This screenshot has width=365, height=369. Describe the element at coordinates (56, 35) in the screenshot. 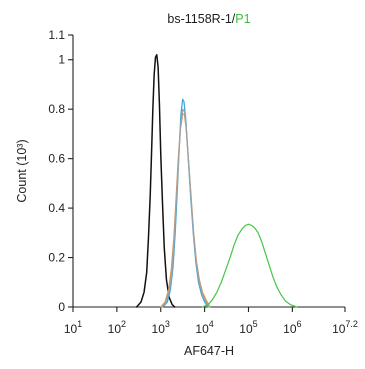

I see `y-tick-label: 1.1` at that location.